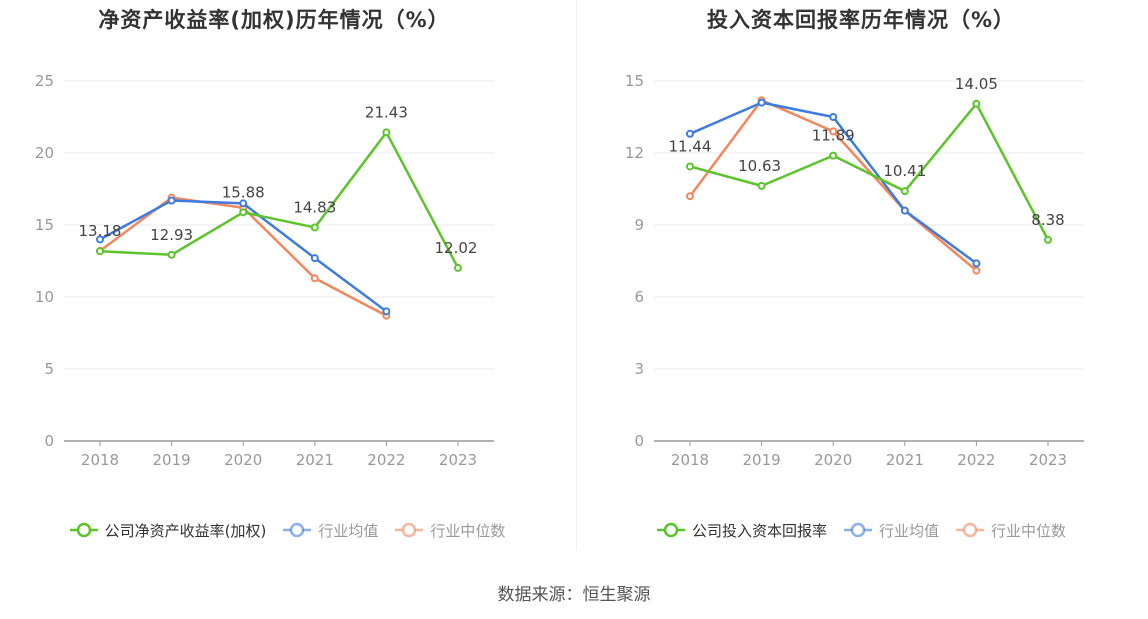 The height and width of the screenshot is (619, 1148). I want to click on legend-label: 公司投入资本回报率, so click(759, 530).